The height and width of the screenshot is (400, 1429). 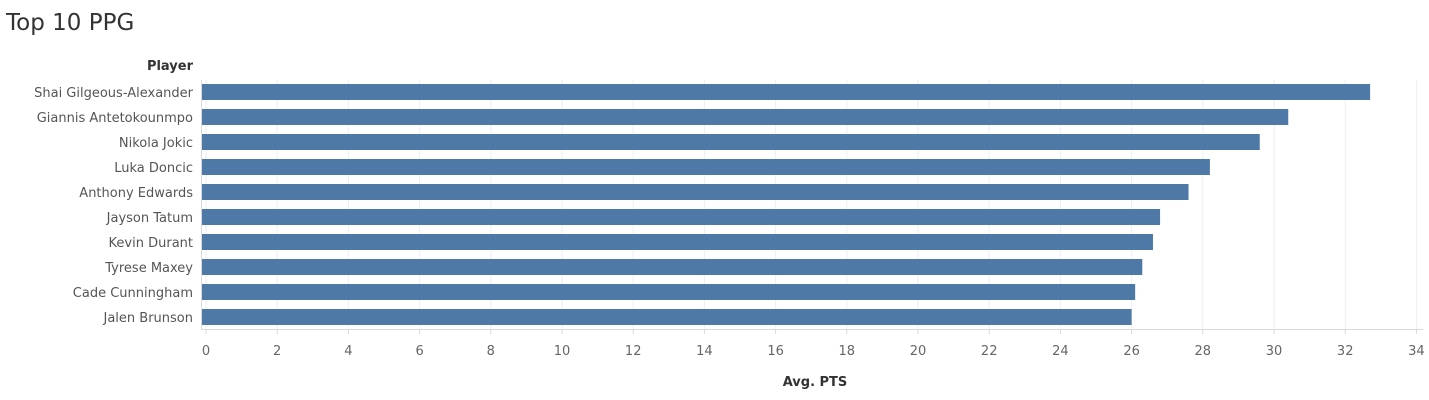 What do you see at coordinates (136, 193) in the screenshot?
I see `category-label: Anthony Edwards` at bounding box center [136, 193].